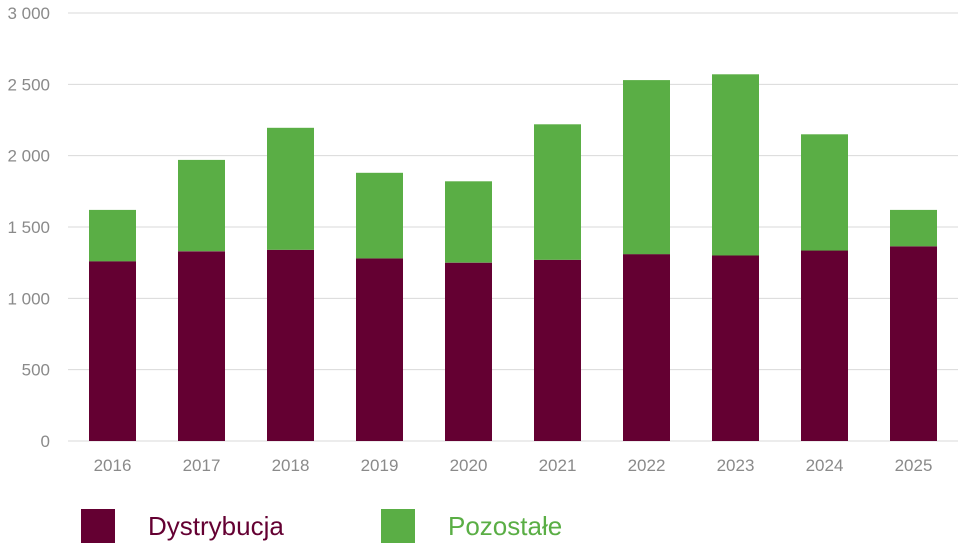 This screenshot has height=550, width=966. I want to click on bar-dystrybucja-2023, so click(735, 348).